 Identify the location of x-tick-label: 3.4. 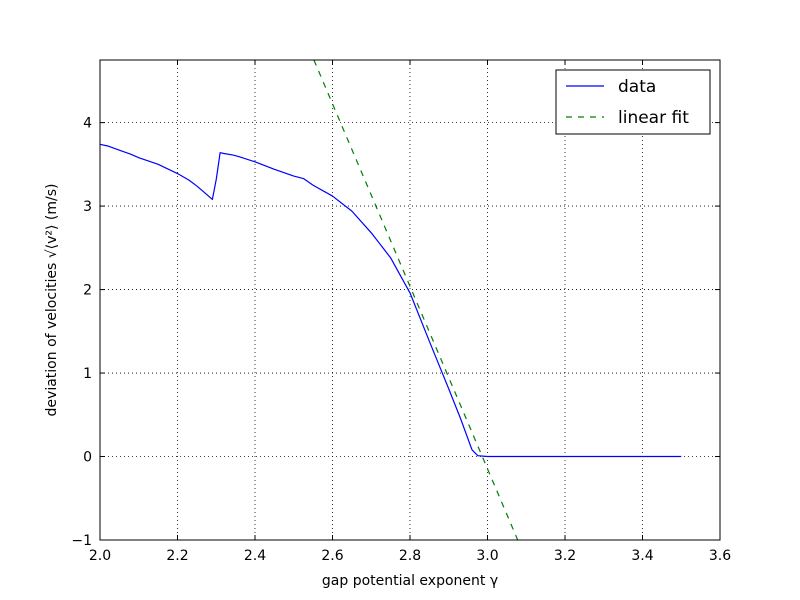
(642, 556).